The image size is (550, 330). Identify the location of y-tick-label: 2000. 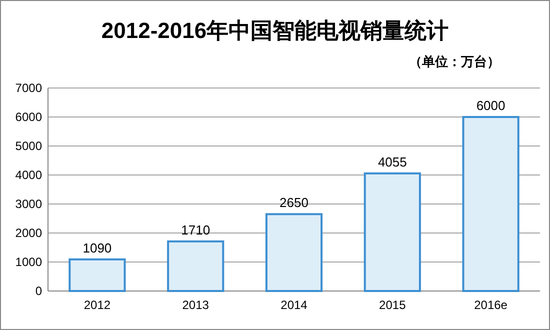
(28, 233).